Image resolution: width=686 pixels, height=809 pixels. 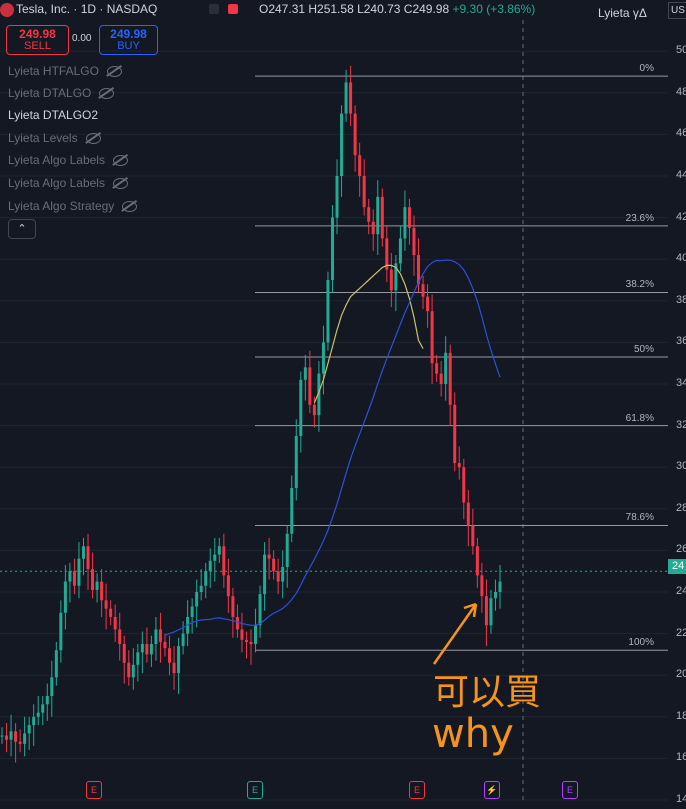 I want to click on legend-item-dtalgo2: Lyieta DTALGO2, so click(x=53, y=115).